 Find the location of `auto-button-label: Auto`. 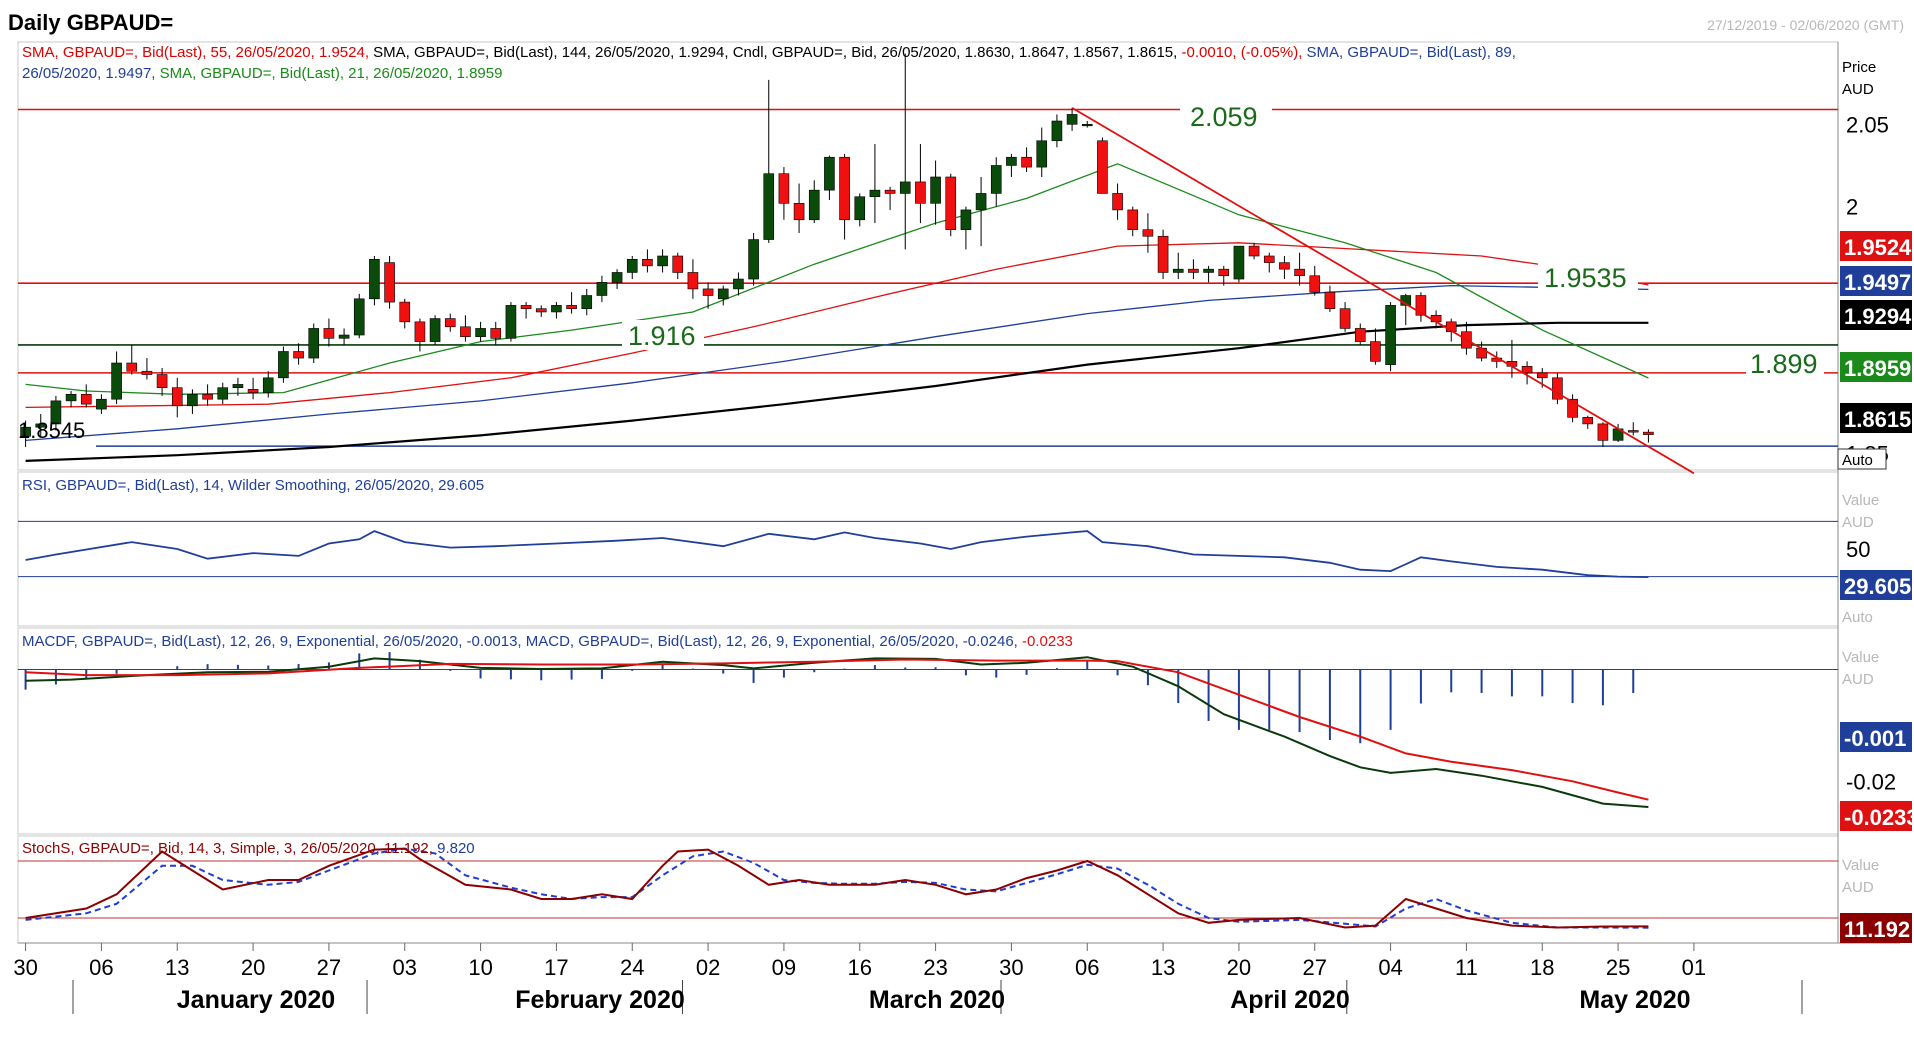

auto-button-label: Auto is located at coordinates (1857, 460).